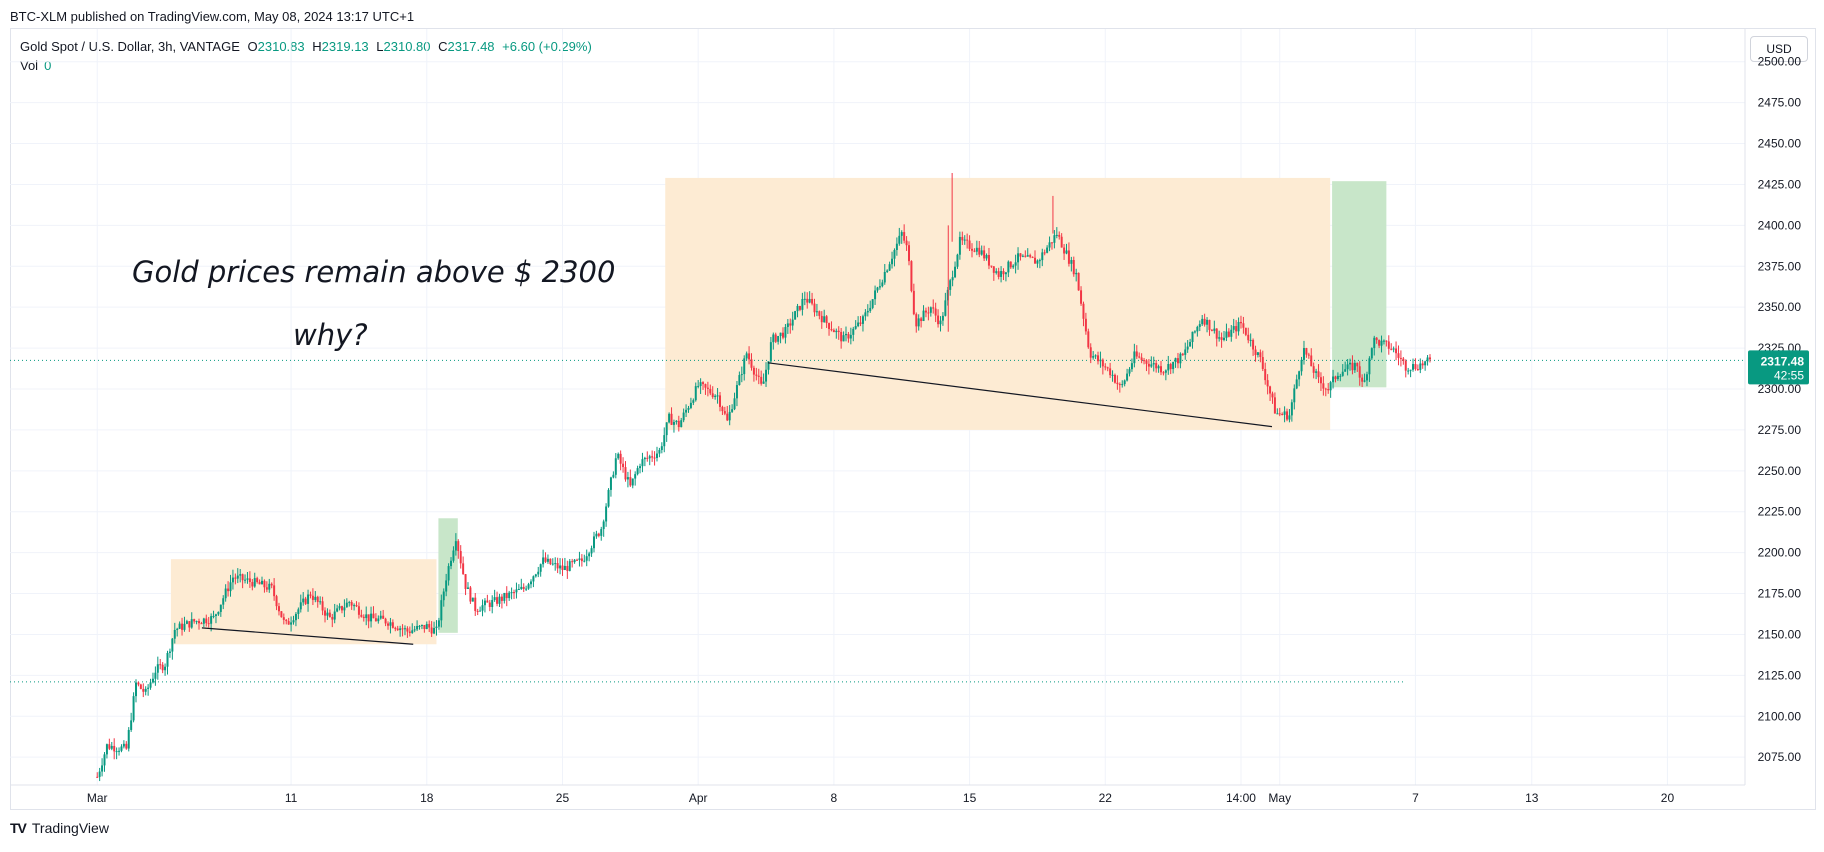 The width and height of the screenshot is (1824, 852). What do you see at coordinates (130, 46) in the screenshot?
I see `symbol-name: Gold Spot / U.S. Dollar, 3h, VANTAGE` at bounding box center [130, 46].